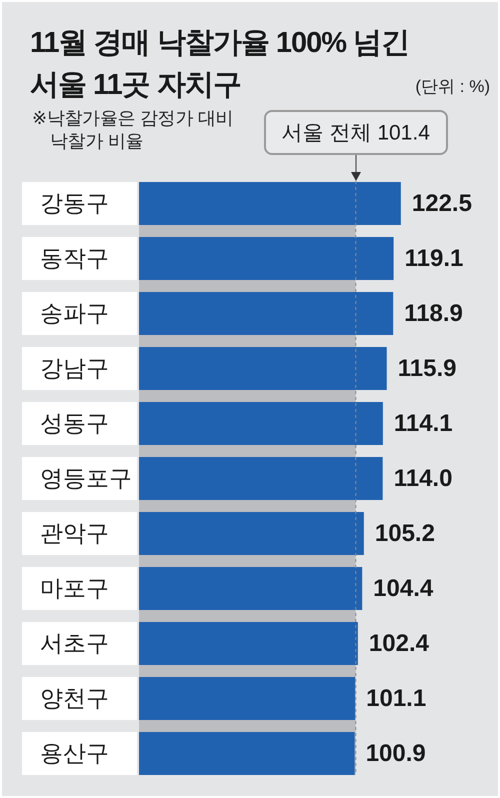 Image resolution: width=500 pixels, height=798 pixels. I want to click on text: (단위 : %), so click(452, 87).